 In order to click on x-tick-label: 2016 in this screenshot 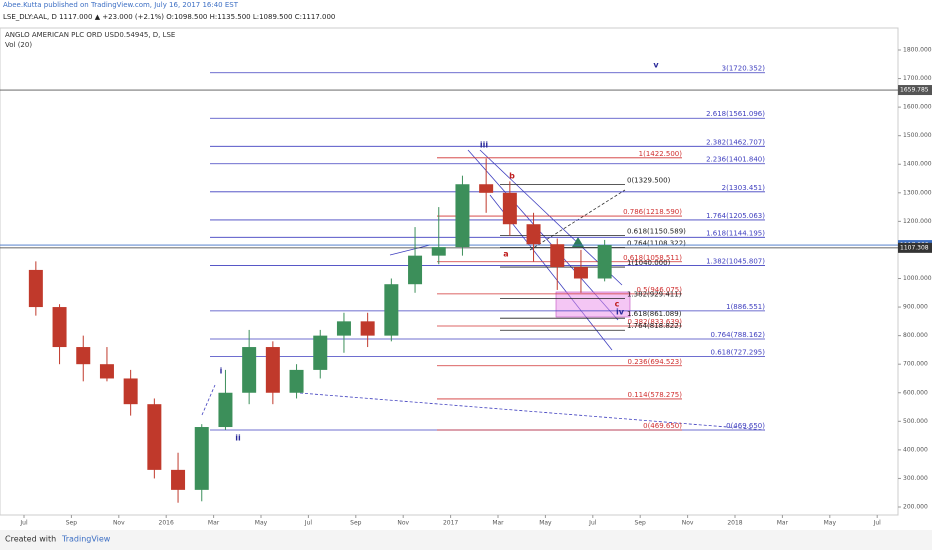, I will do `click(166, 523)`.